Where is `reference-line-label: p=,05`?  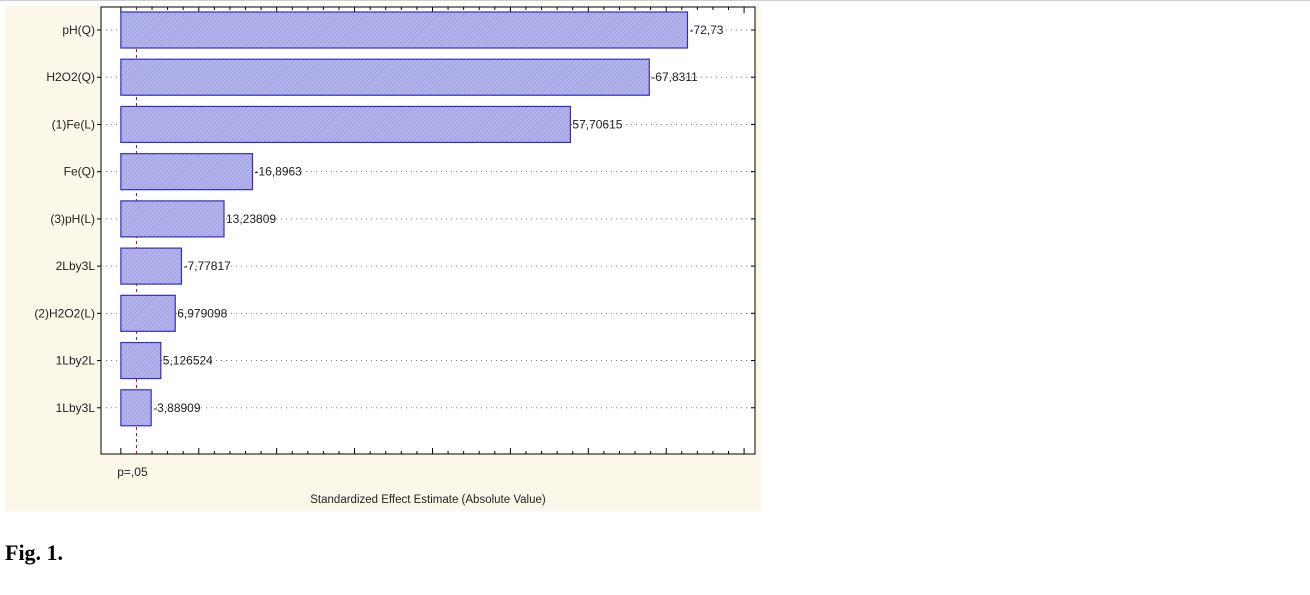 reference-line-label: p=,05 is located at coordinates (132, 472).